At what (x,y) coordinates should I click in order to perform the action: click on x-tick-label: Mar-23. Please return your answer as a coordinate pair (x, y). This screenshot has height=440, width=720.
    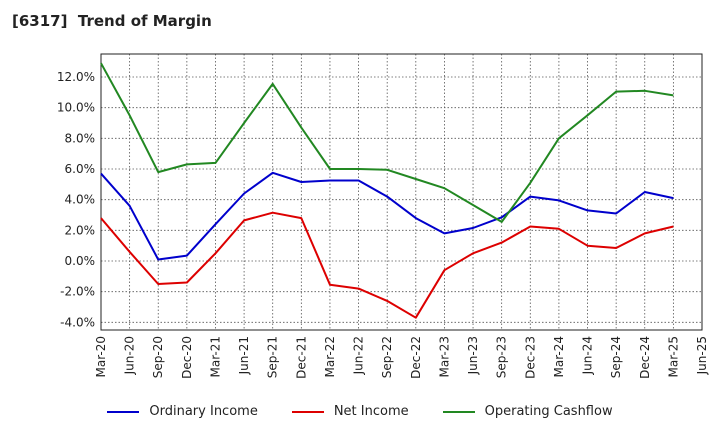
    Looking at the image, I should click on (444, 356).